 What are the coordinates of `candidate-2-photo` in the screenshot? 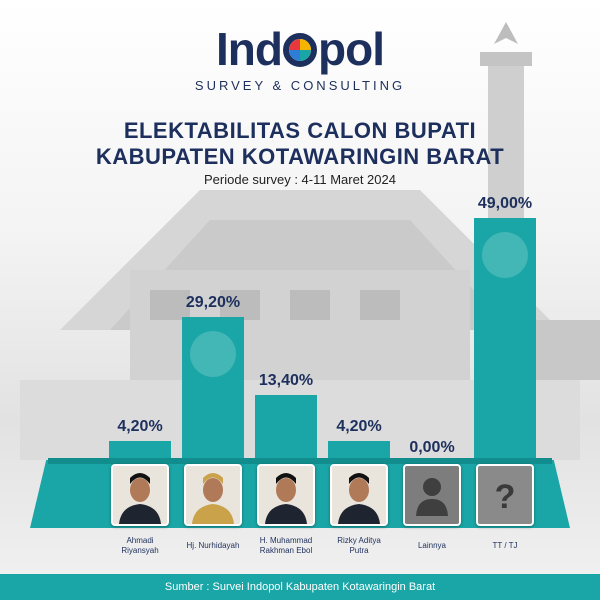 It's located at (286, 495).